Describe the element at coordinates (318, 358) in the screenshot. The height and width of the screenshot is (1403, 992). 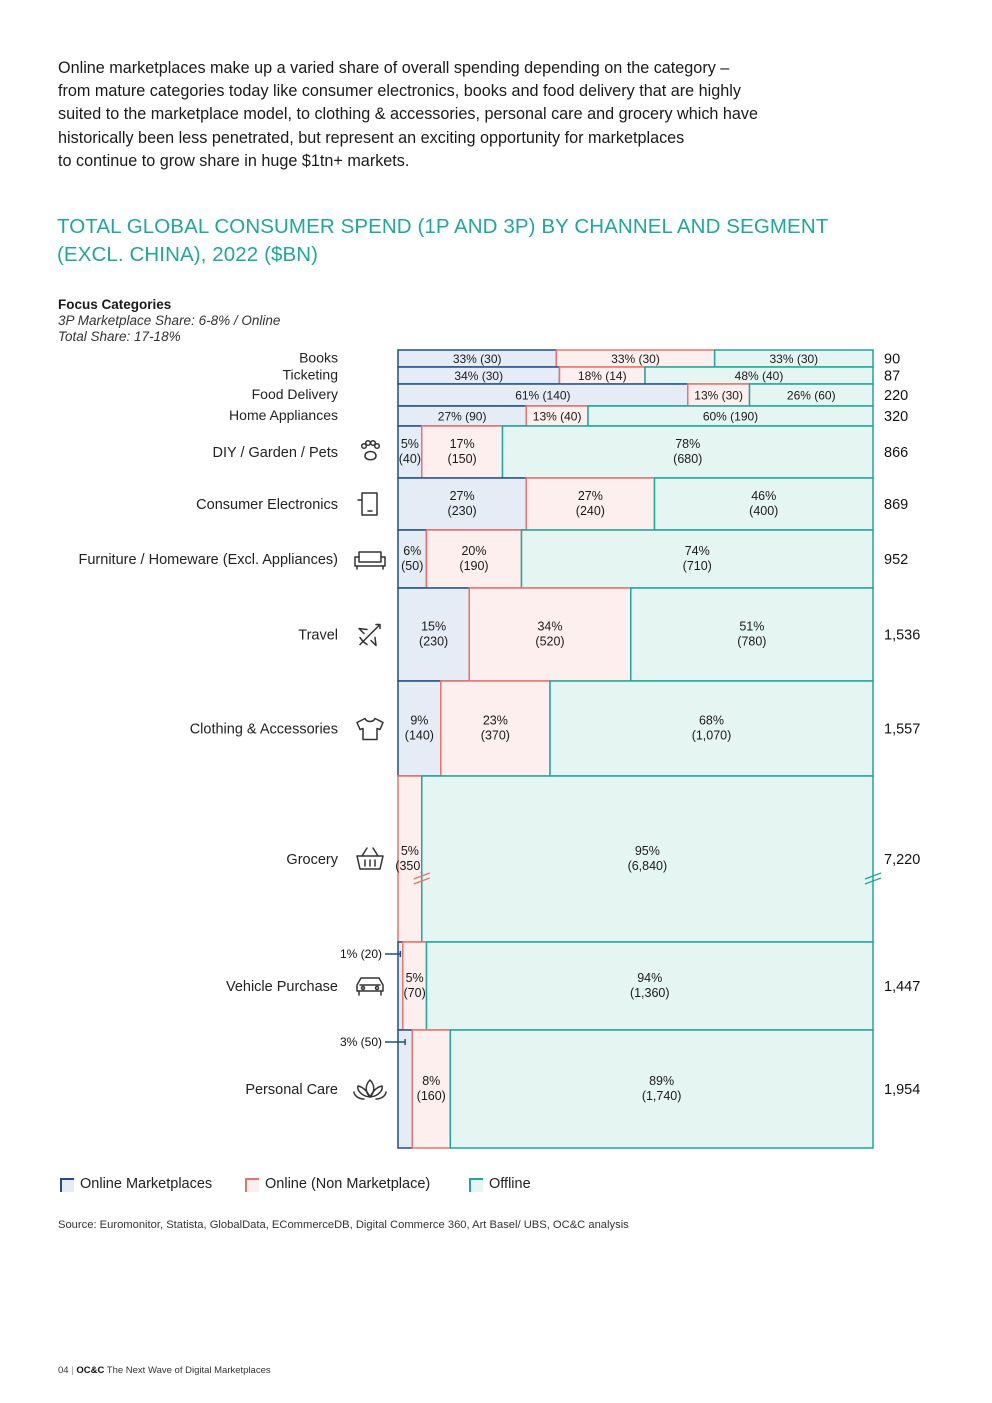
I see `category-label: Books` at that location.